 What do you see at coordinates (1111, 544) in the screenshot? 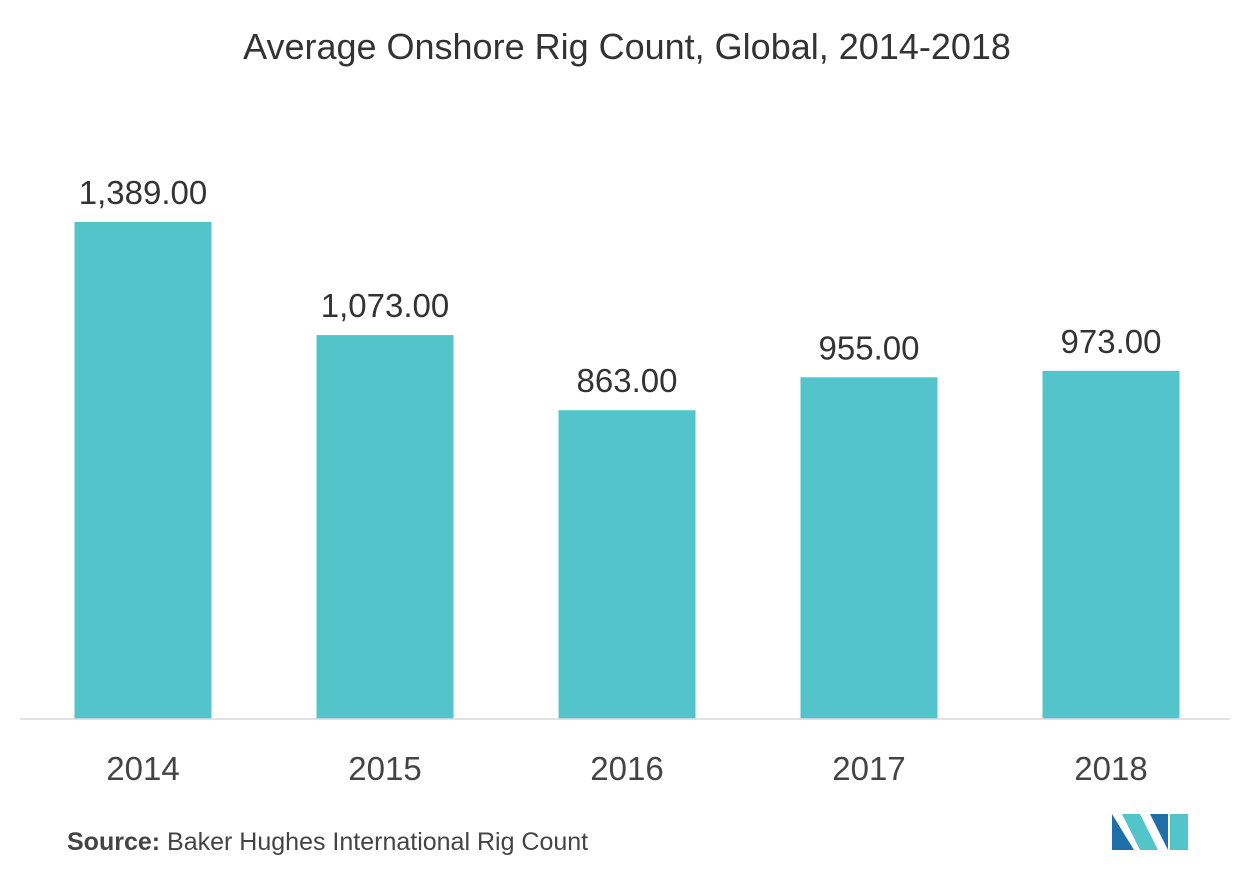
I see `bar-2018` at bounding box center [1111, 544].